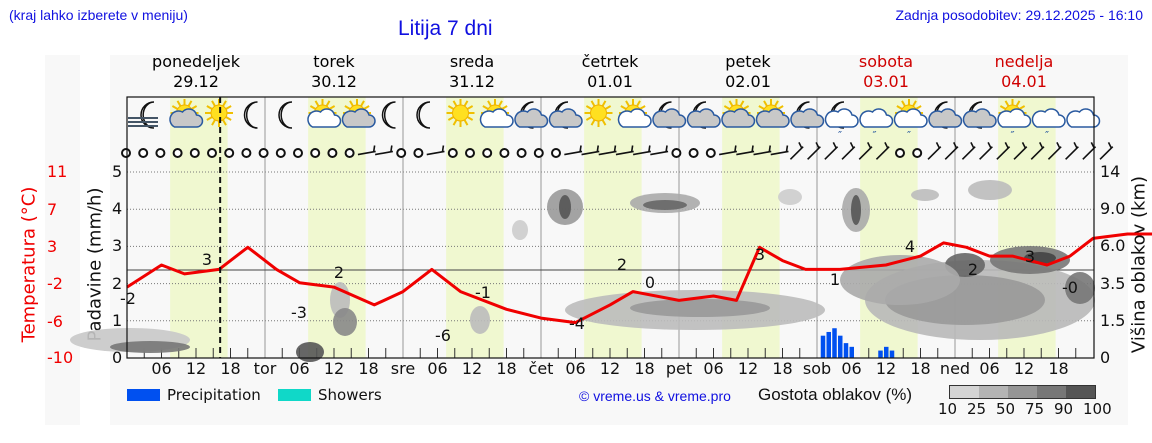 This screenshot has width=1152, height=443. Describe the element at coordinates (117, 357) in the screenshot. I see `precip-tick: 0` at that location.